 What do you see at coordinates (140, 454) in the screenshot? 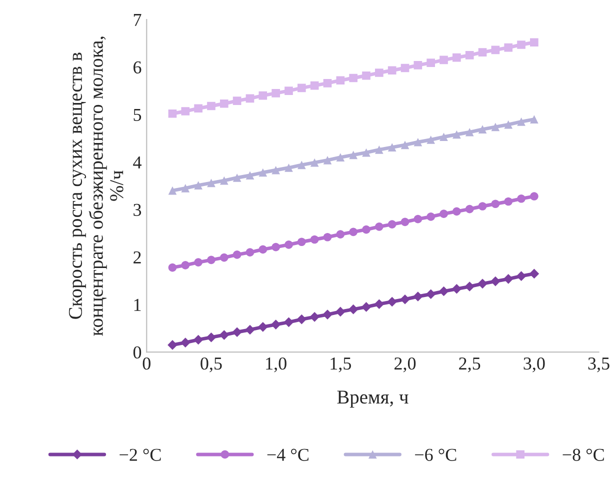
I see `legend-label: −2 °C` at bounding box center [140, 454].